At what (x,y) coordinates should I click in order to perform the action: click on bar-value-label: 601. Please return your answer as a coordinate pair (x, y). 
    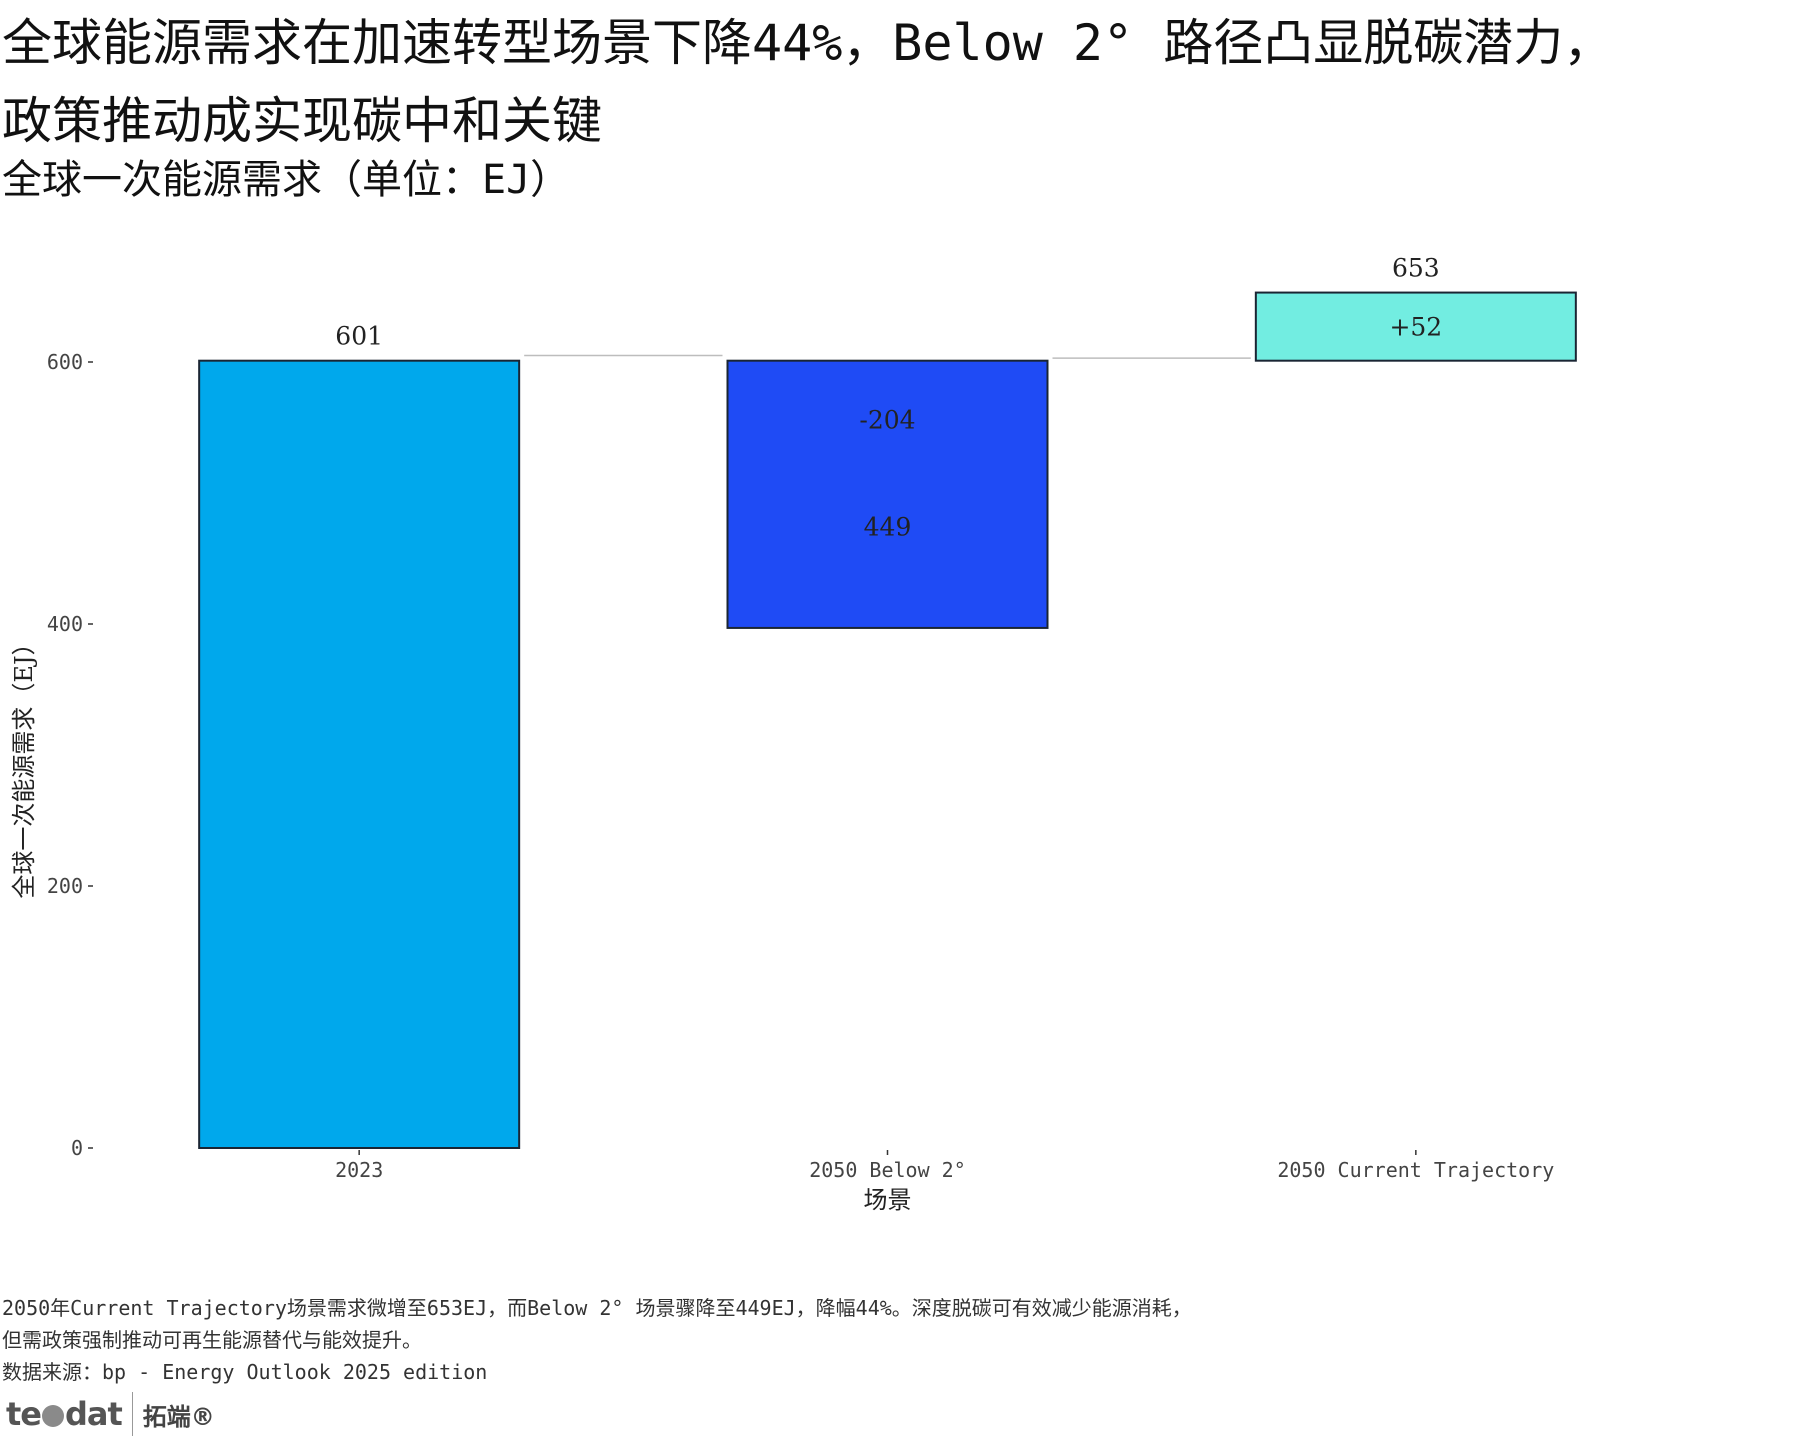
    Looking at the image, I should click on (359, 336).